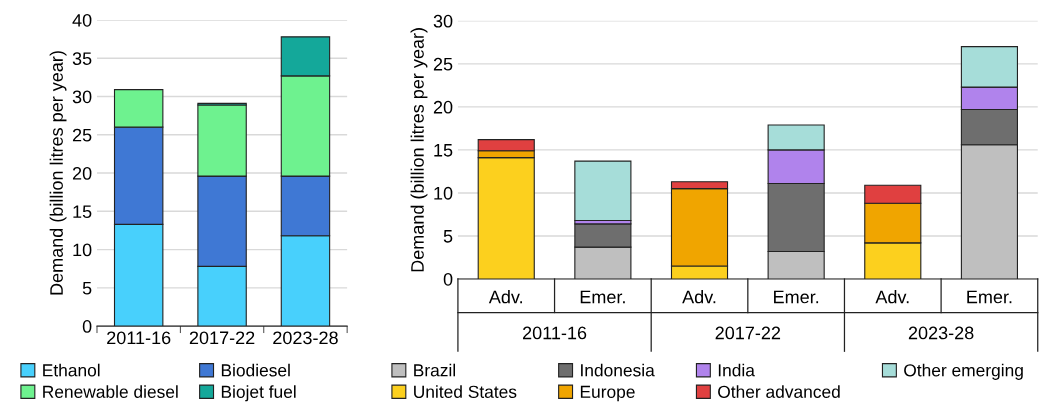 The image size is (1060, 417). What do you see at coordinates (465, 391) in the screenshot?
I see `legend-label: United States` at bounding box center [465, 391].